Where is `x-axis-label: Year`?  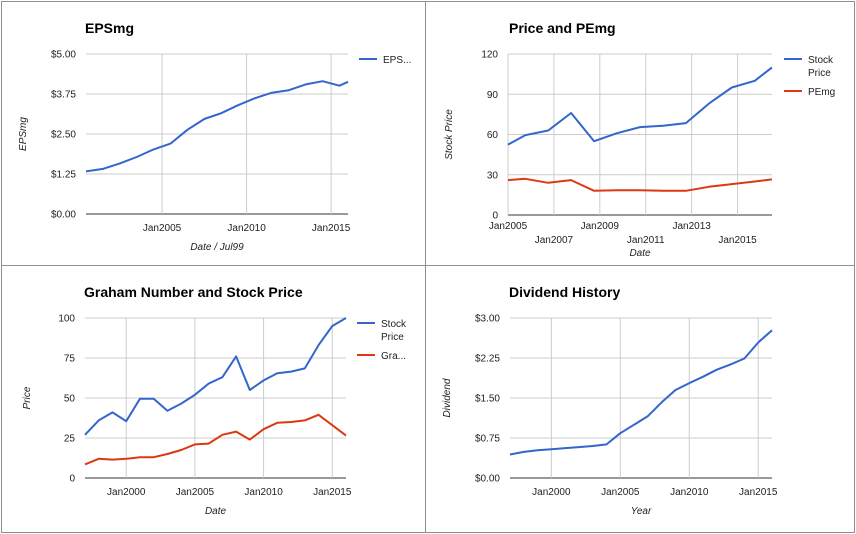
x-axis-label: Year is located at coordinates (641, 511).